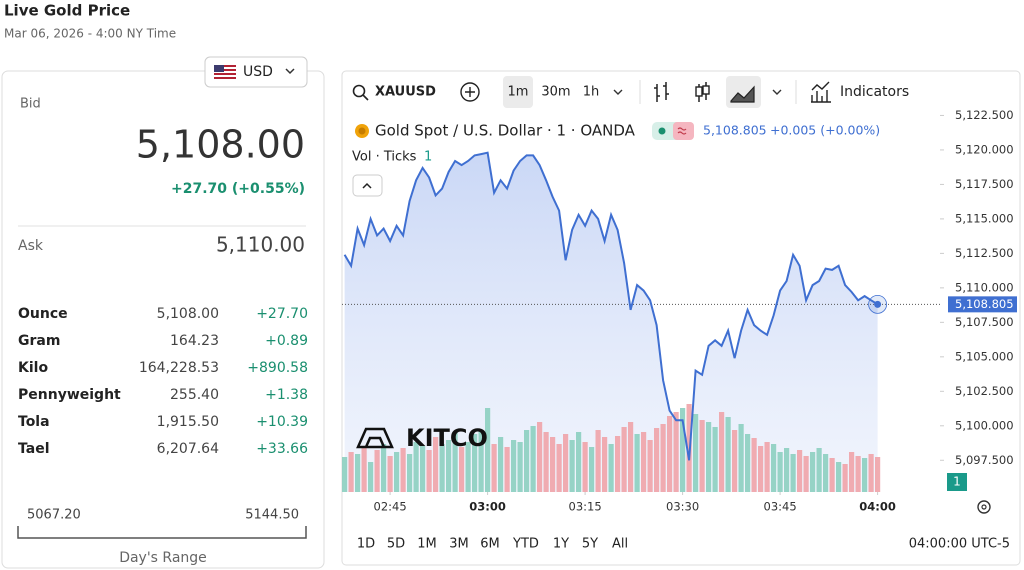 Image resolution: width=1024 pixels, height=570 pixels. I want to click on range-button: 1Y, so click(561, 544).